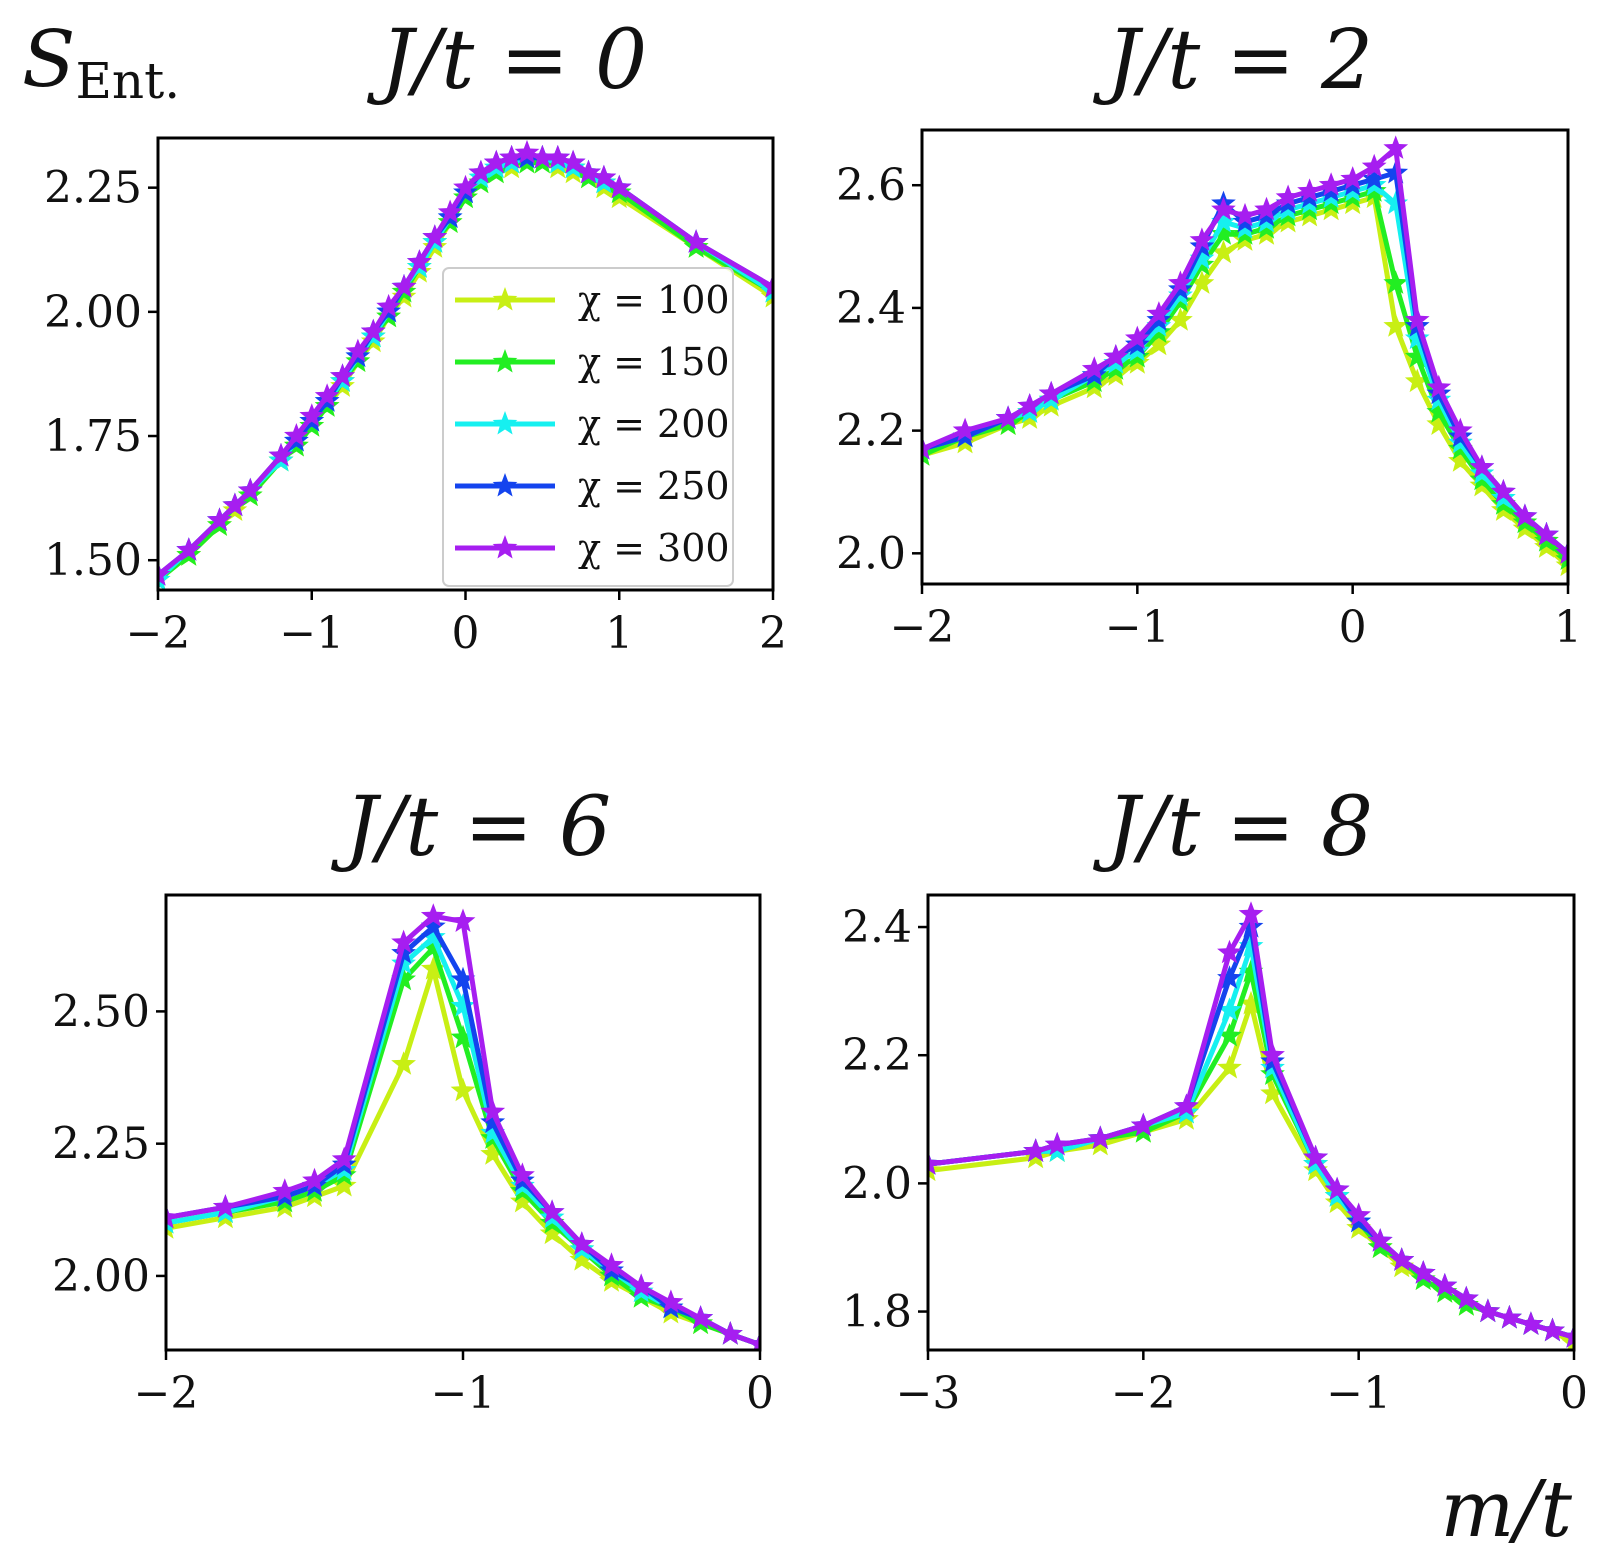  What do you see at coordinates (48, 60) in the screenshot?
I see `y-axis-label-main: S` at bounding box center [48, 60].